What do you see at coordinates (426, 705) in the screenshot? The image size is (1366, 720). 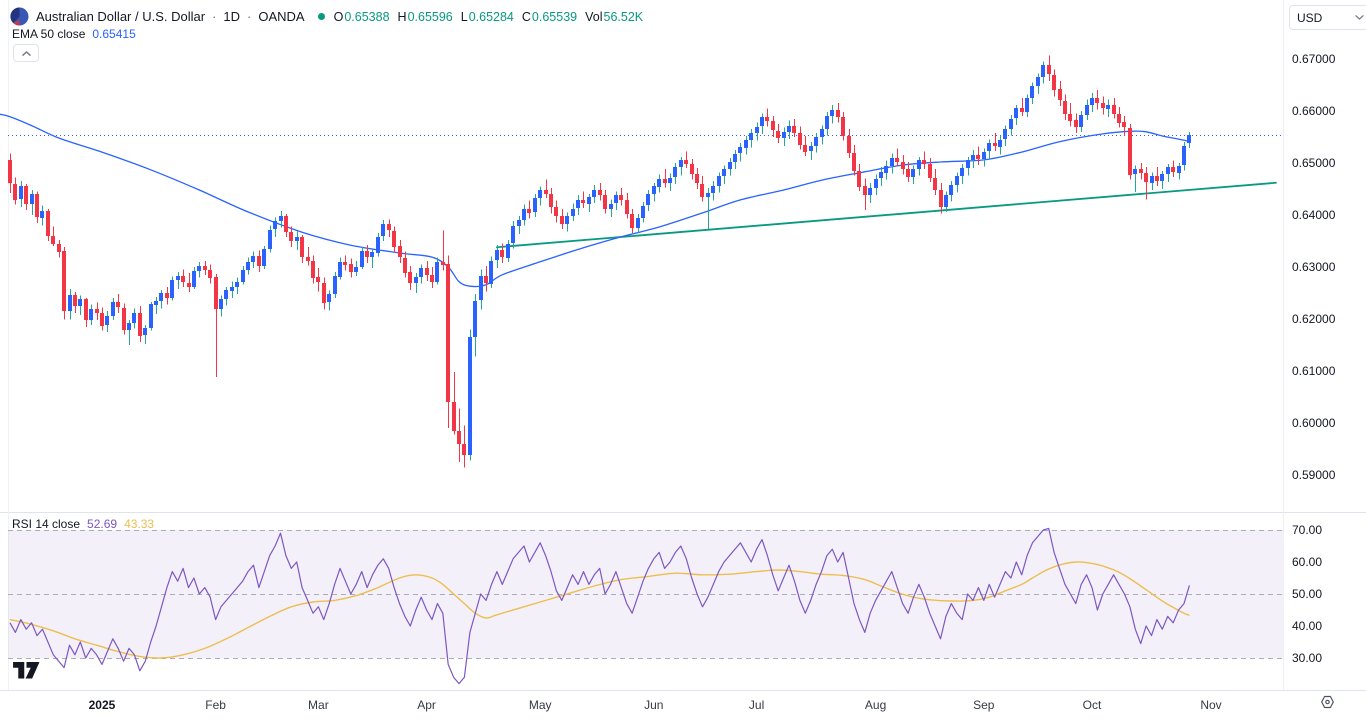 I see `time-axis-label: Apr` at bounding box center [426, 705].